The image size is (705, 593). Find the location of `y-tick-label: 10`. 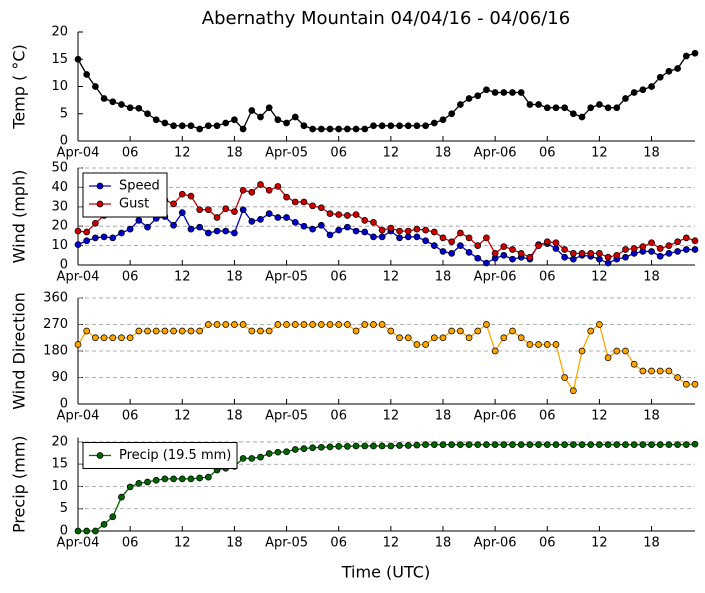

y-tick-label: 10 is located at coordinates (59, 245).